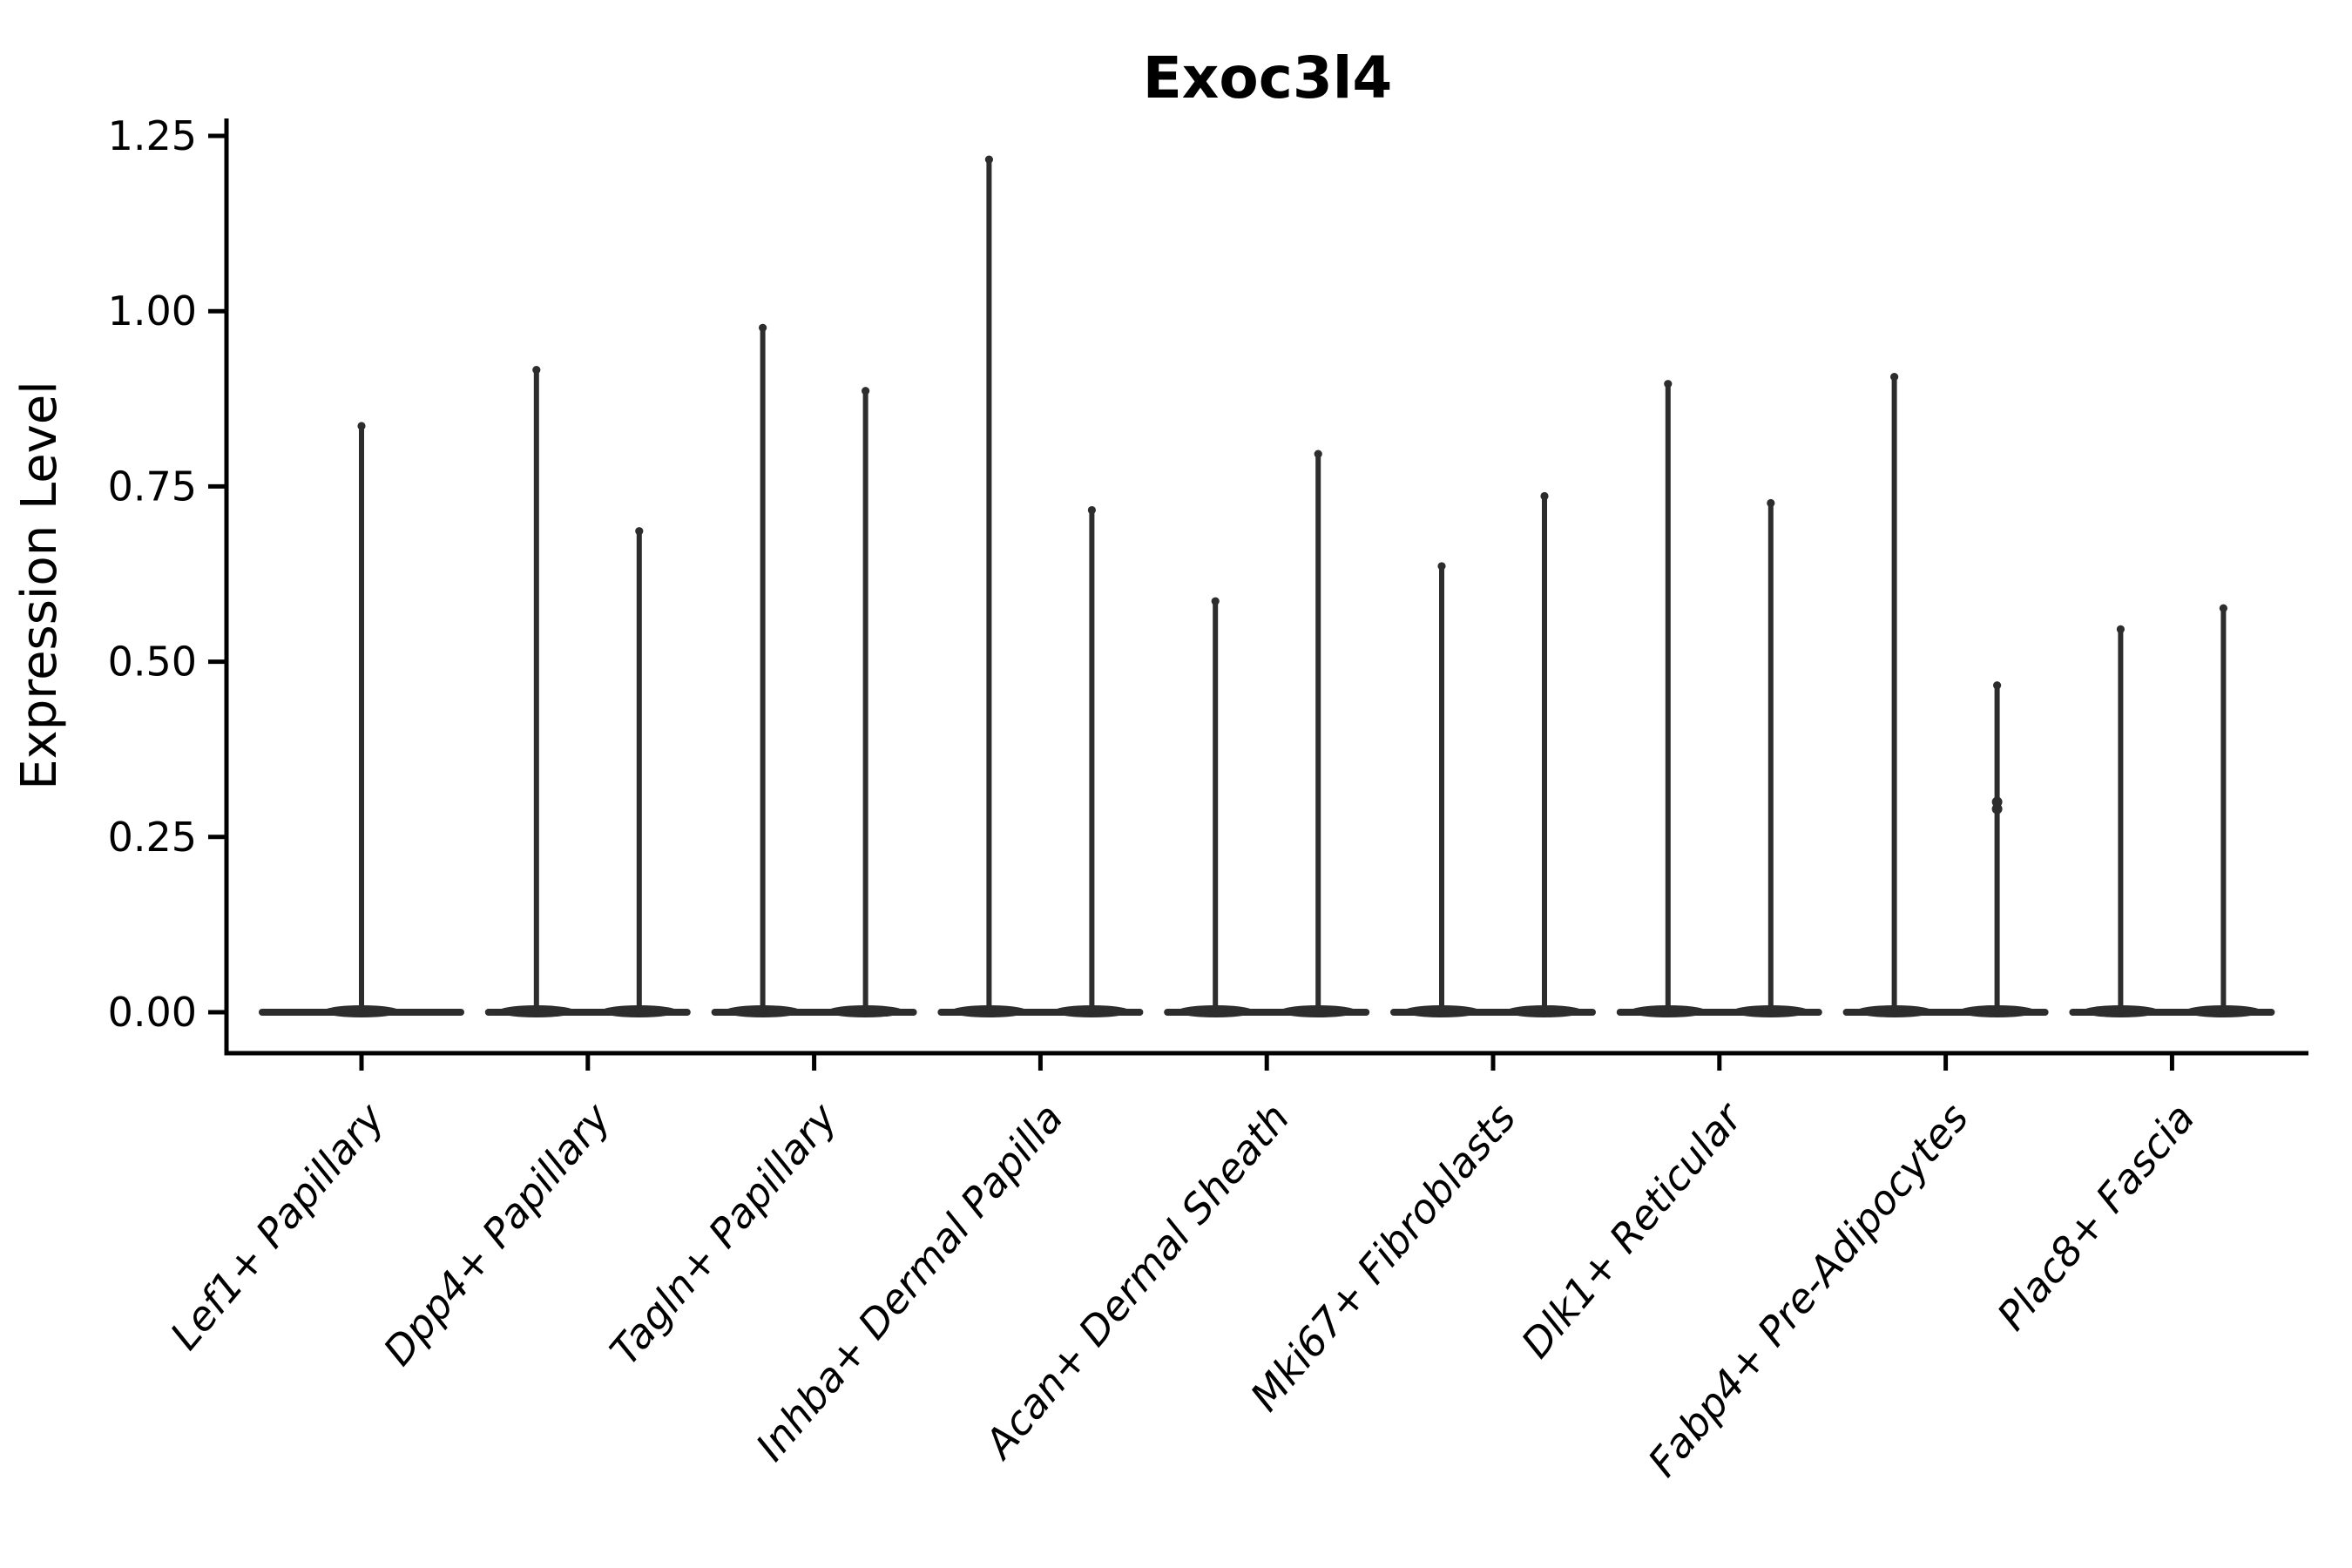  What do you see at coordinates (1633, 1230) in the screenshot?
I see `x-tick-label: Dlk1+ Reticular` at bounding box center [1633, 1230].